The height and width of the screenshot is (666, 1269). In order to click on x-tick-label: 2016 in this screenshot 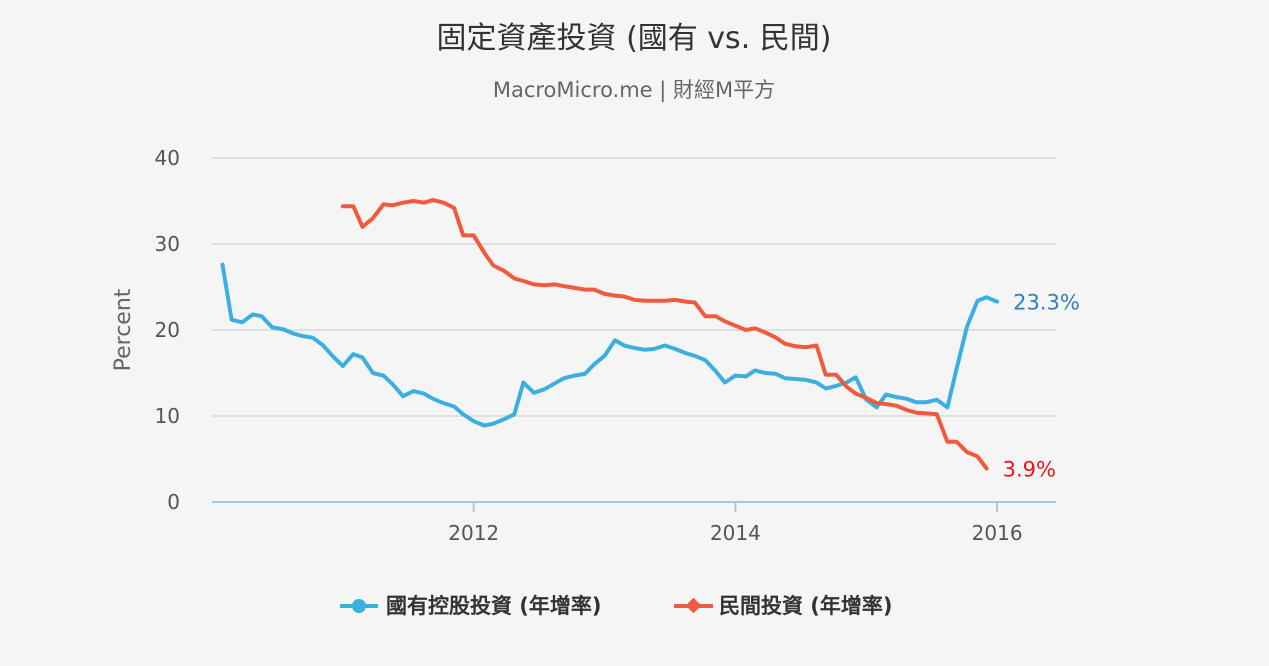, I will do `click(997, 533)`.